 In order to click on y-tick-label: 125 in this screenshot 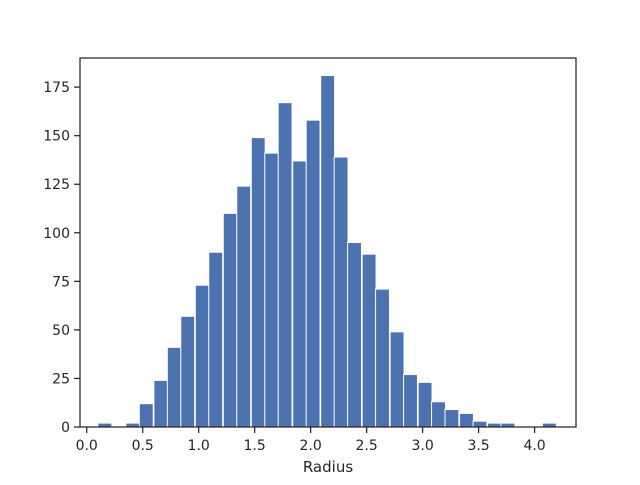, I will do `click(56, 185)`.